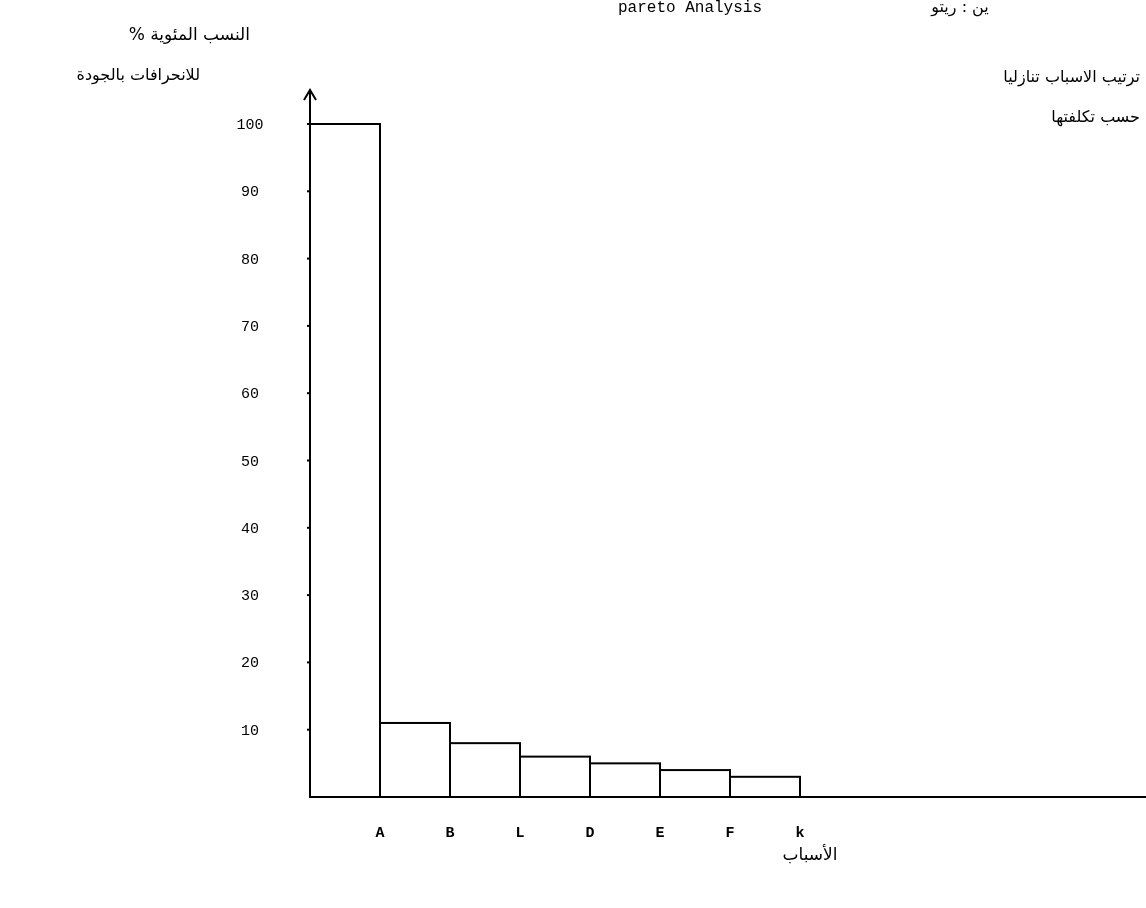  Describe the element at coordinates (138, 75) in the screenshot. I see `text: للانحرافات بالجودة` at that location.